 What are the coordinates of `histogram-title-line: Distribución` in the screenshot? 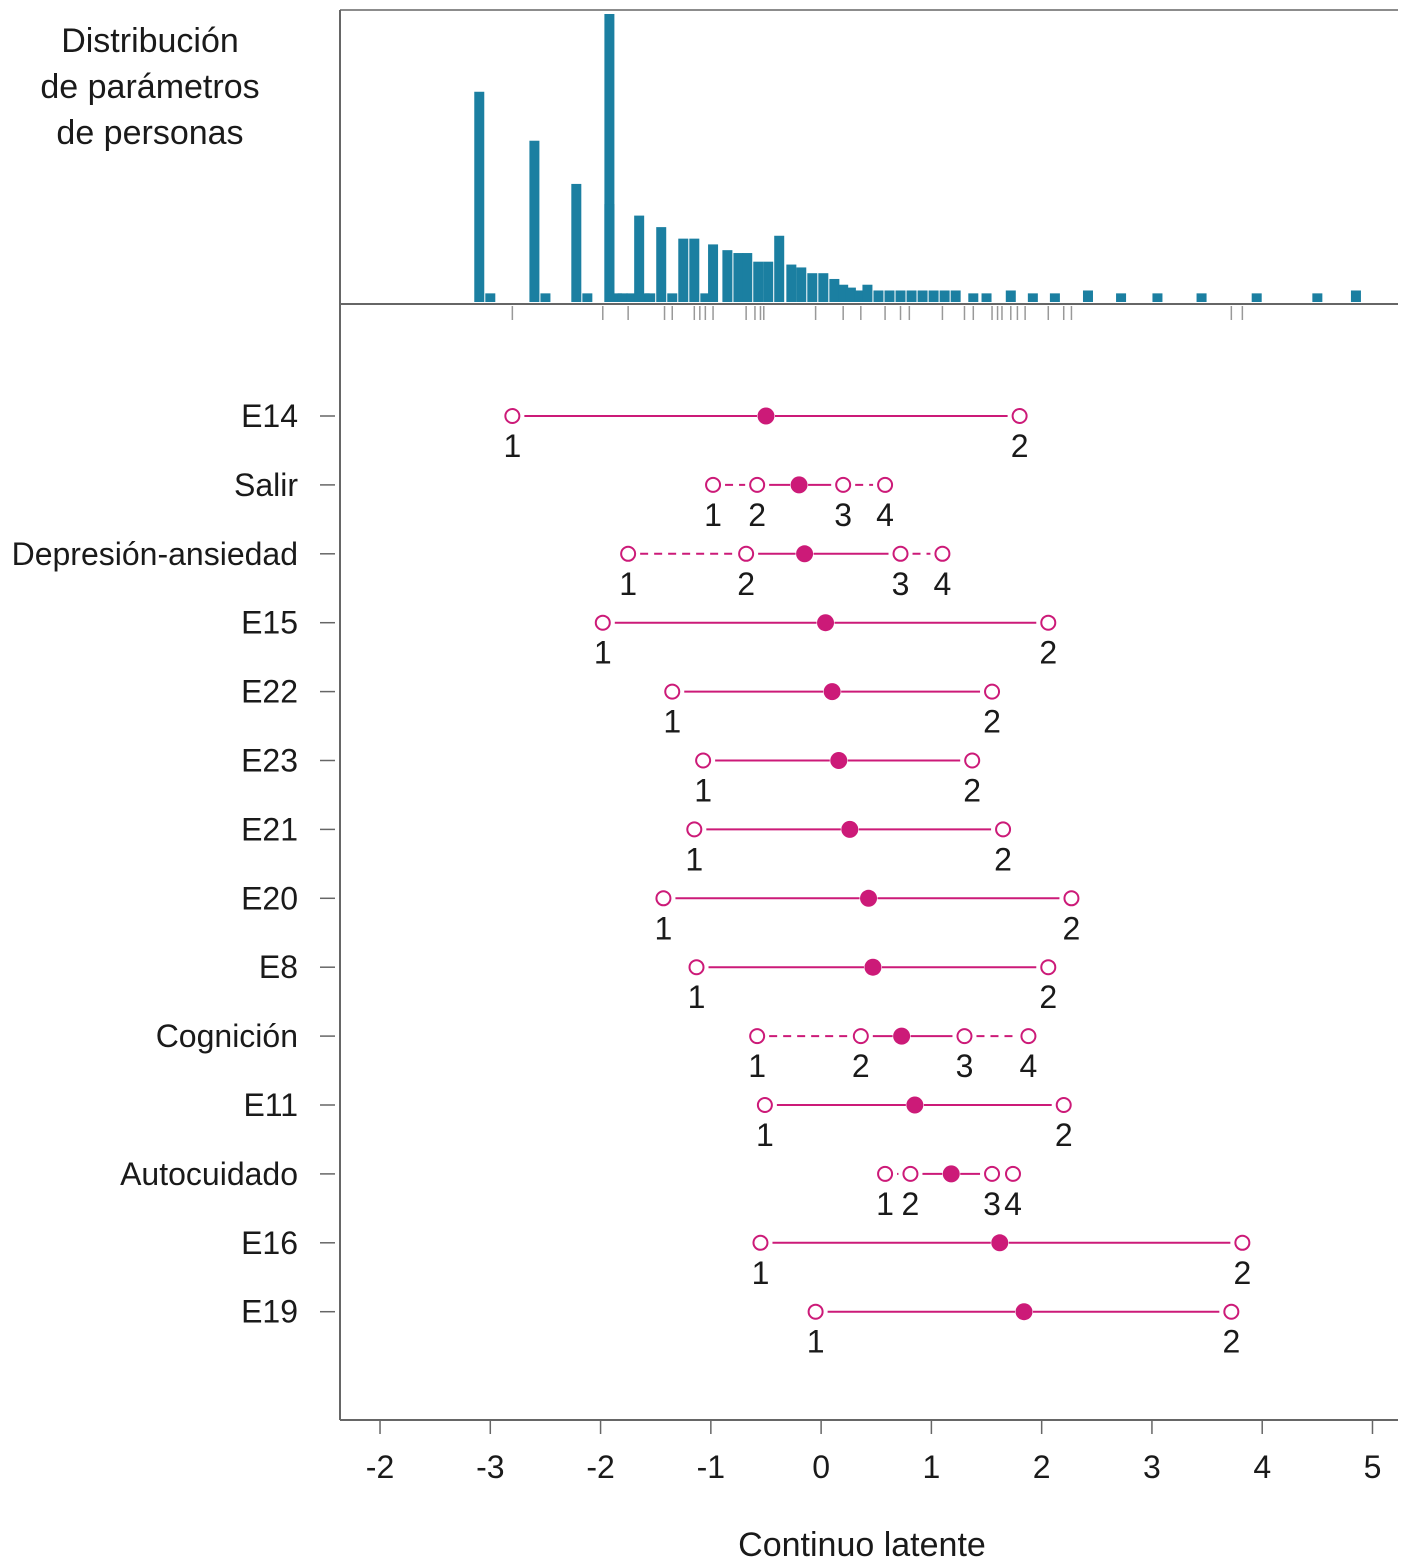 It's located at (150, 41).